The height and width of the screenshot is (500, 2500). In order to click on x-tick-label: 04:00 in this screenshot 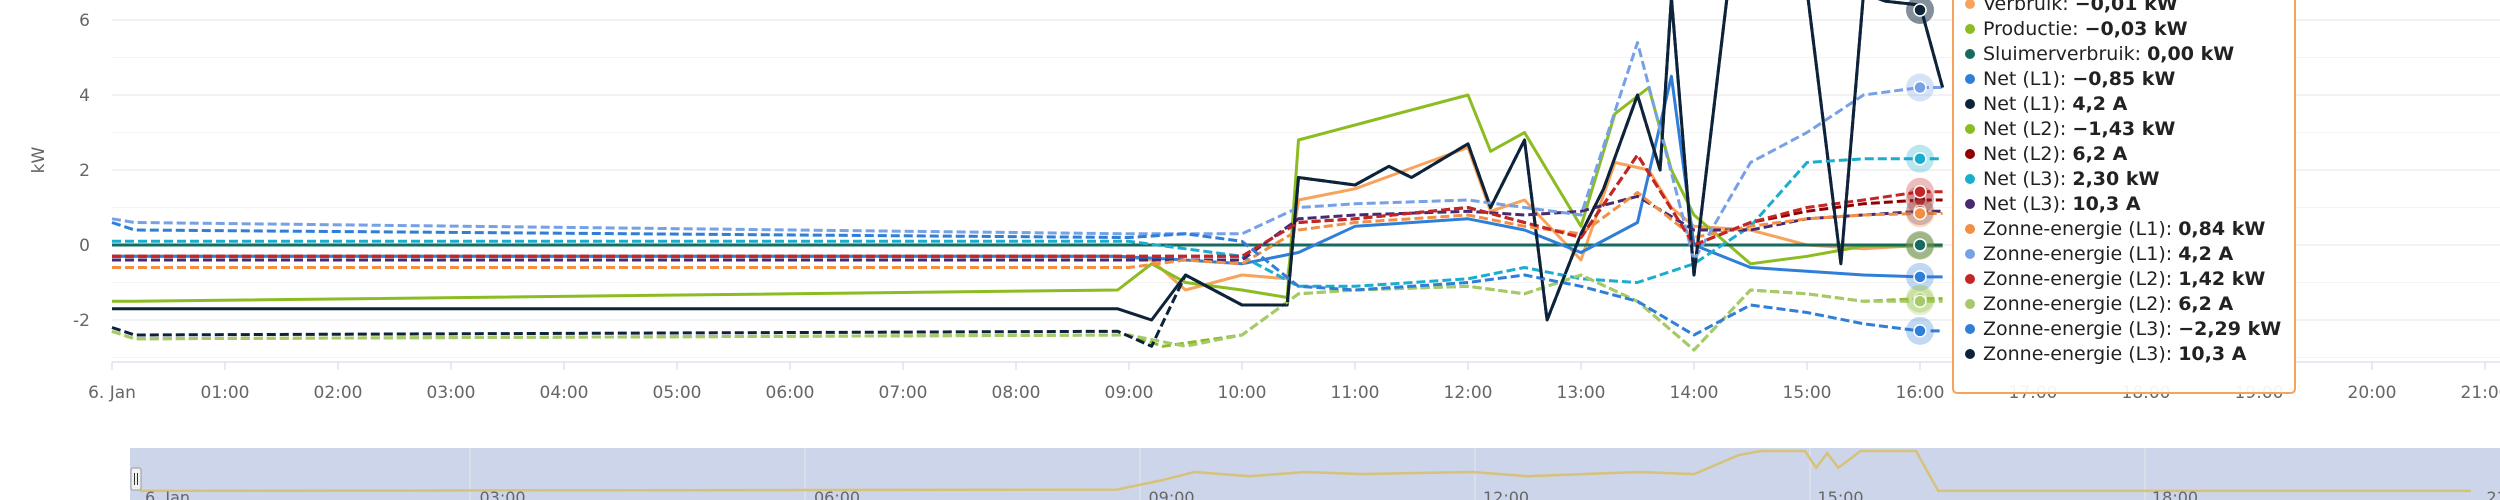, I will do `click(564, 393)`.